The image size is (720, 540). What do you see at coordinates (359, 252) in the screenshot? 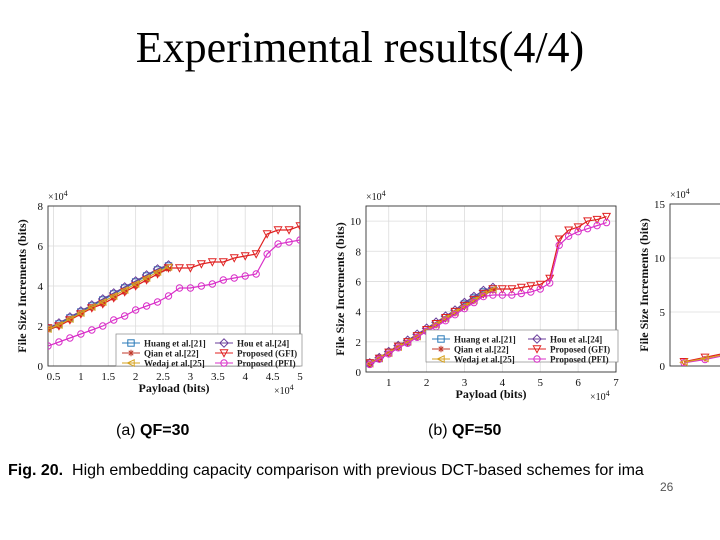
I see `y-tick-label: 8` at bounding box center [359, 252].